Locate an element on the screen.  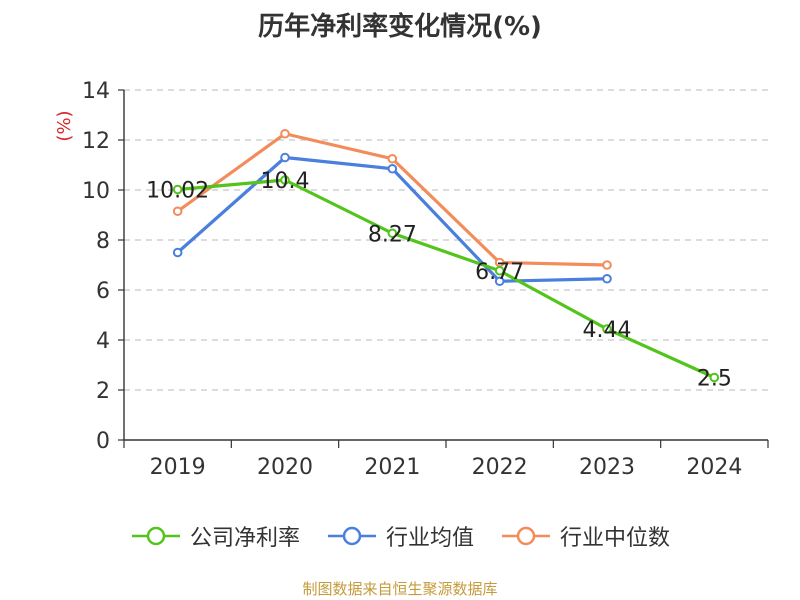
y-axis-label: (%) is located at coordinates (64, 125).